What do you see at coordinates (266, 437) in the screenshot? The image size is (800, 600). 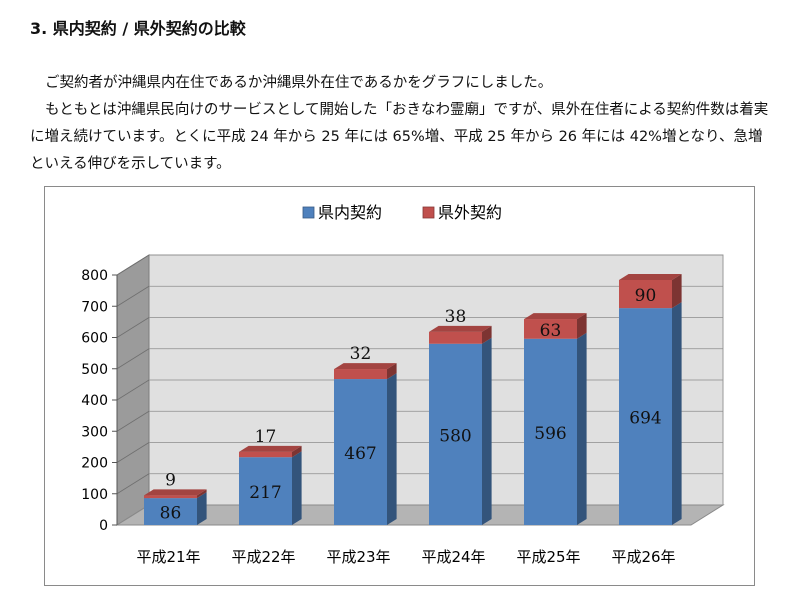 I see `value-label-out-pref: 17` at bounding box center [266, 437].